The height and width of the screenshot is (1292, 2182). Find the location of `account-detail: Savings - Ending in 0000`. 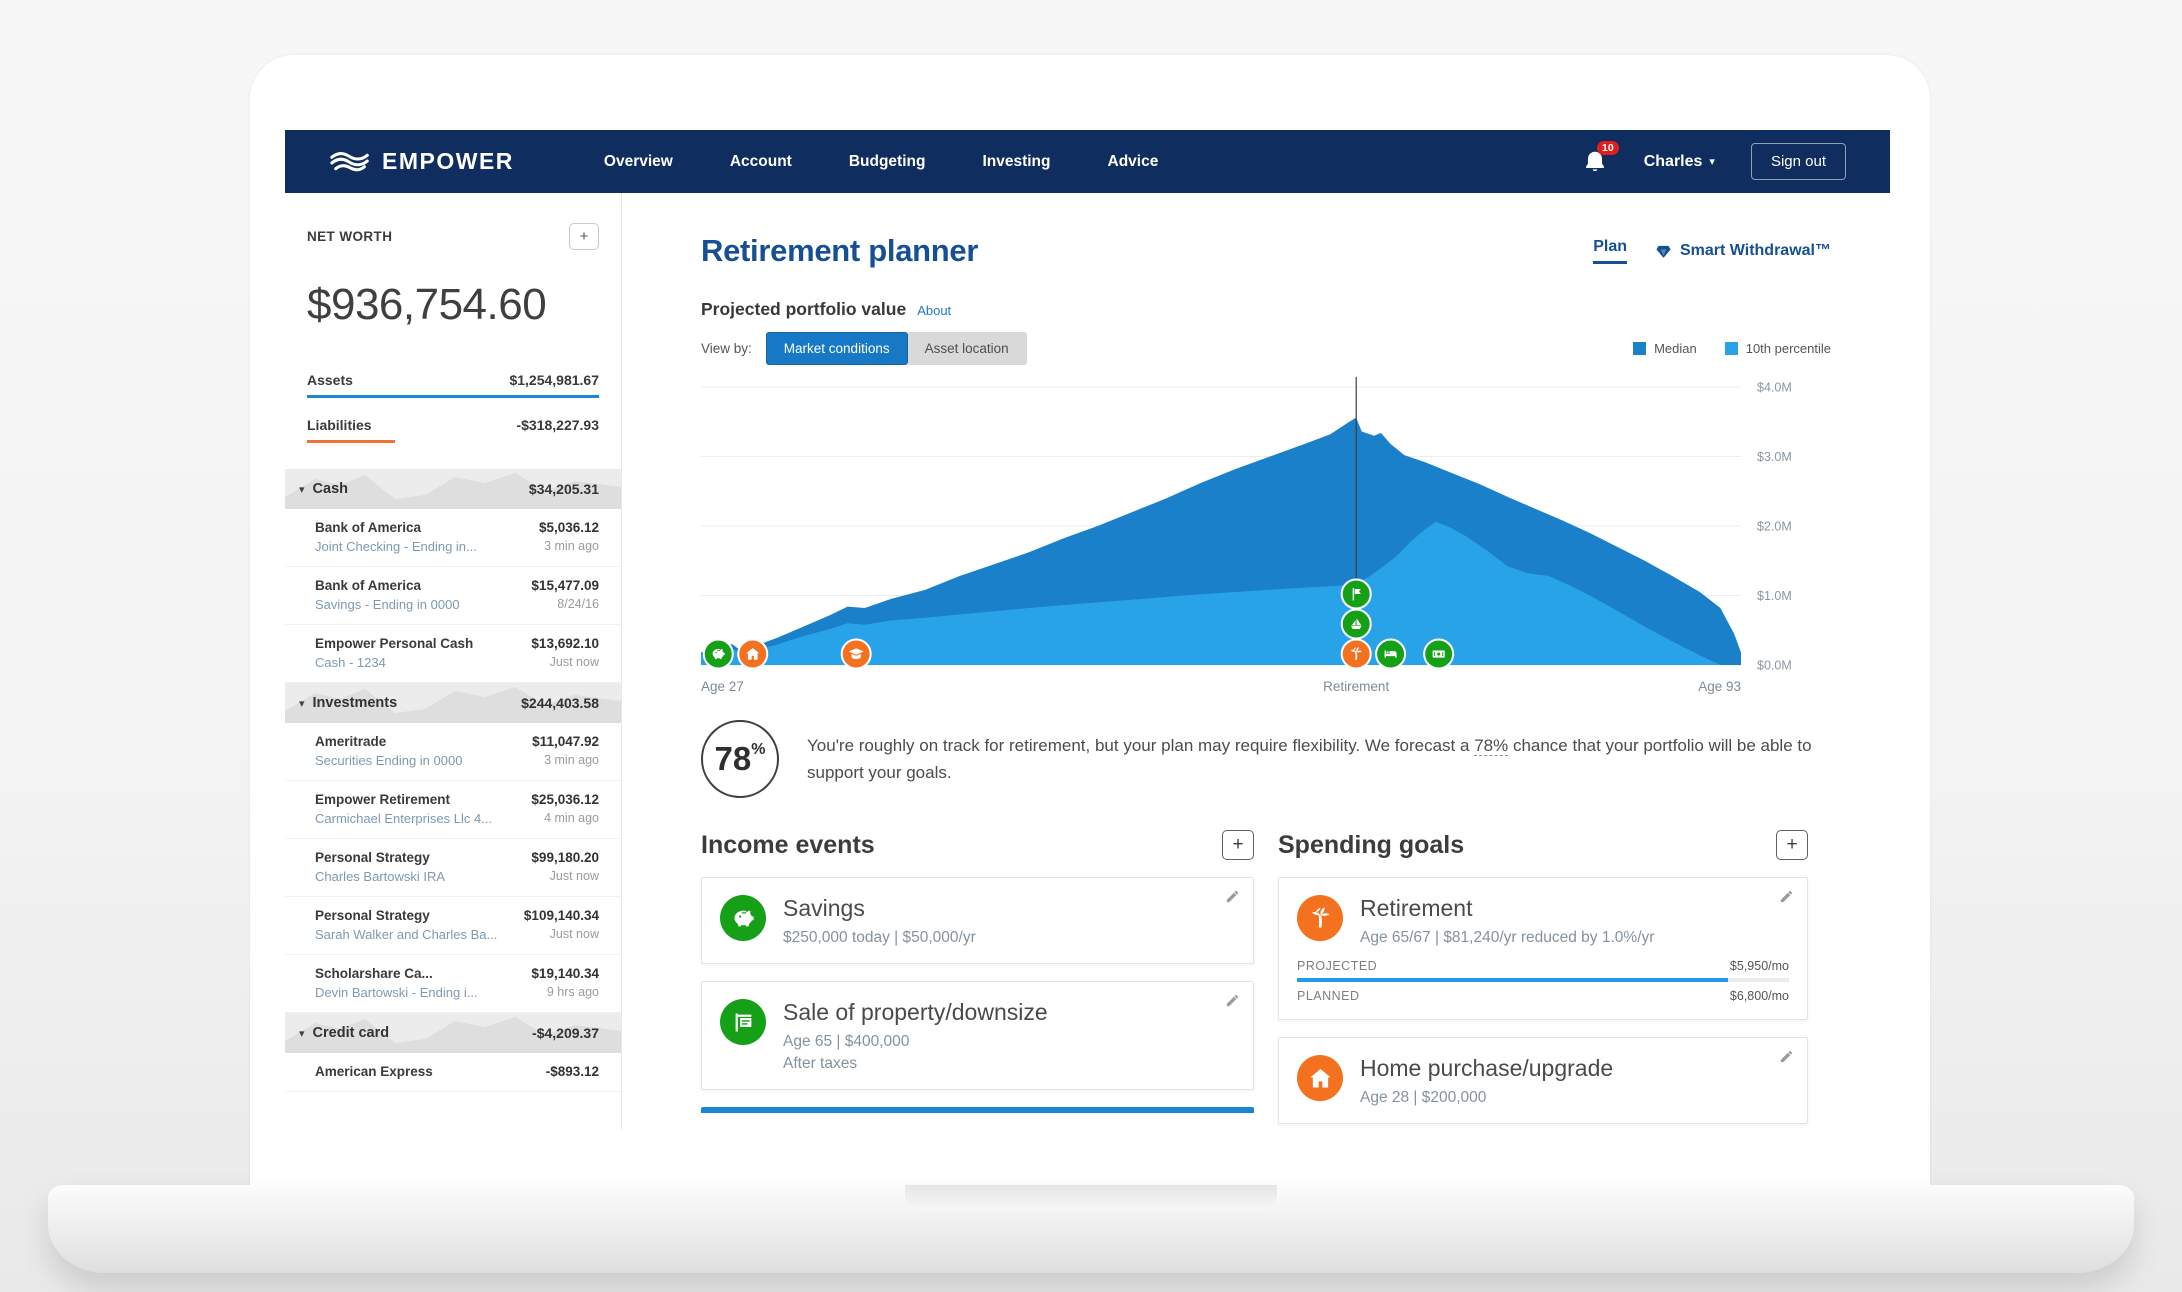

account-detail: Savings - Ending in 0000 is located at coordinates (387, 604).